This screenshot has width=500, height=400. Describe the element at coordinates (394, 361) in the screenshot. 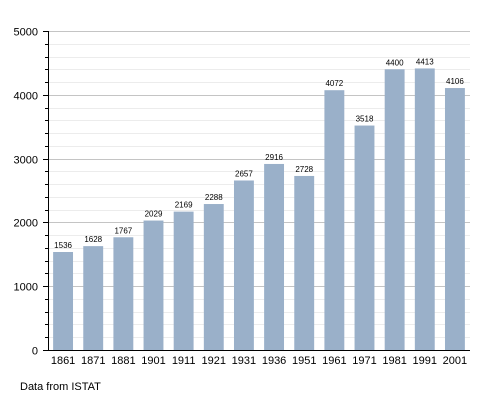

I see `x-tick-label: 1981` at that location.